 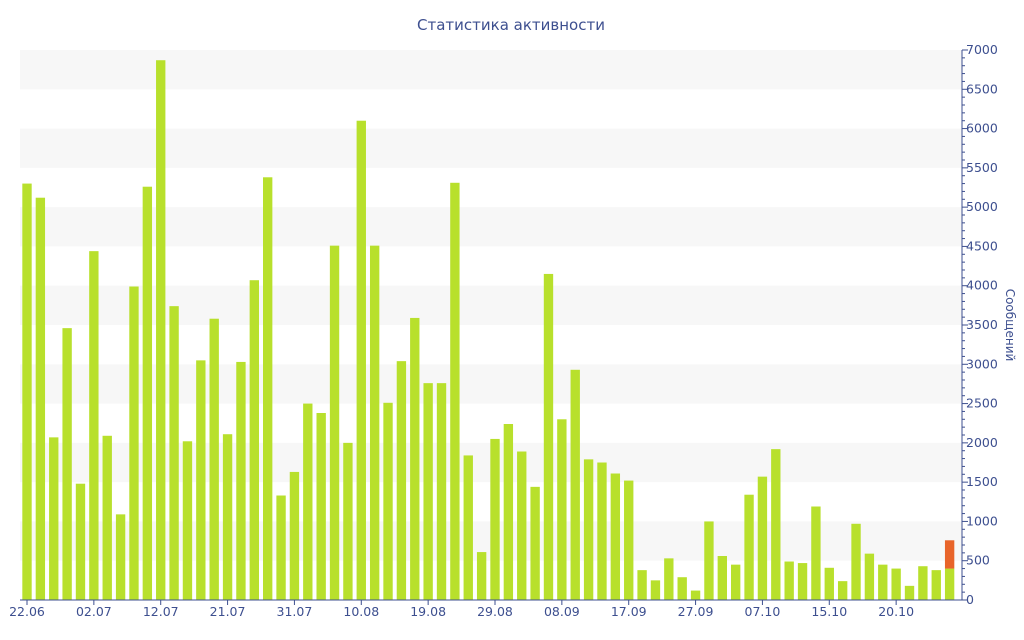 What do you see at coordinates (982, 285) in the screenshot?
I see `y-tick-label: 4000` at bounding box center [982, 285].